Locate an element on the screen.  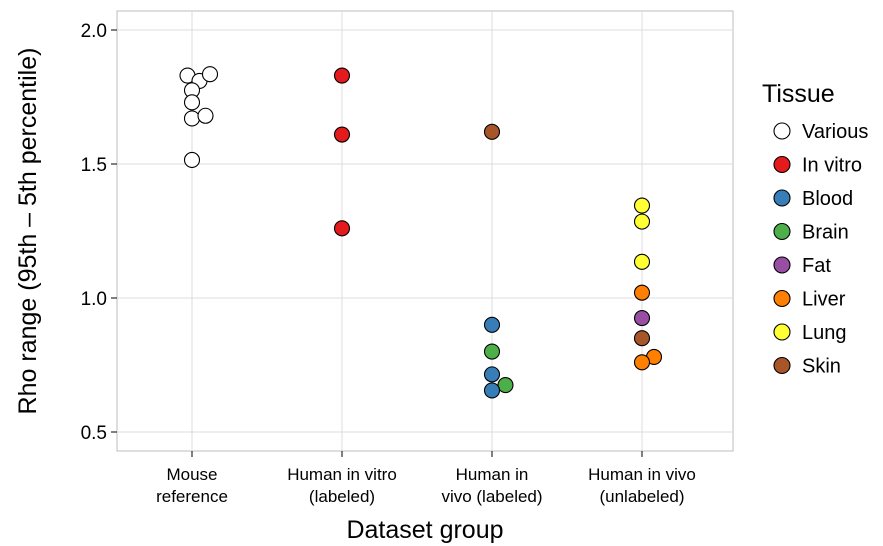
legend-label: Liver is located at coordinates (824, 300).